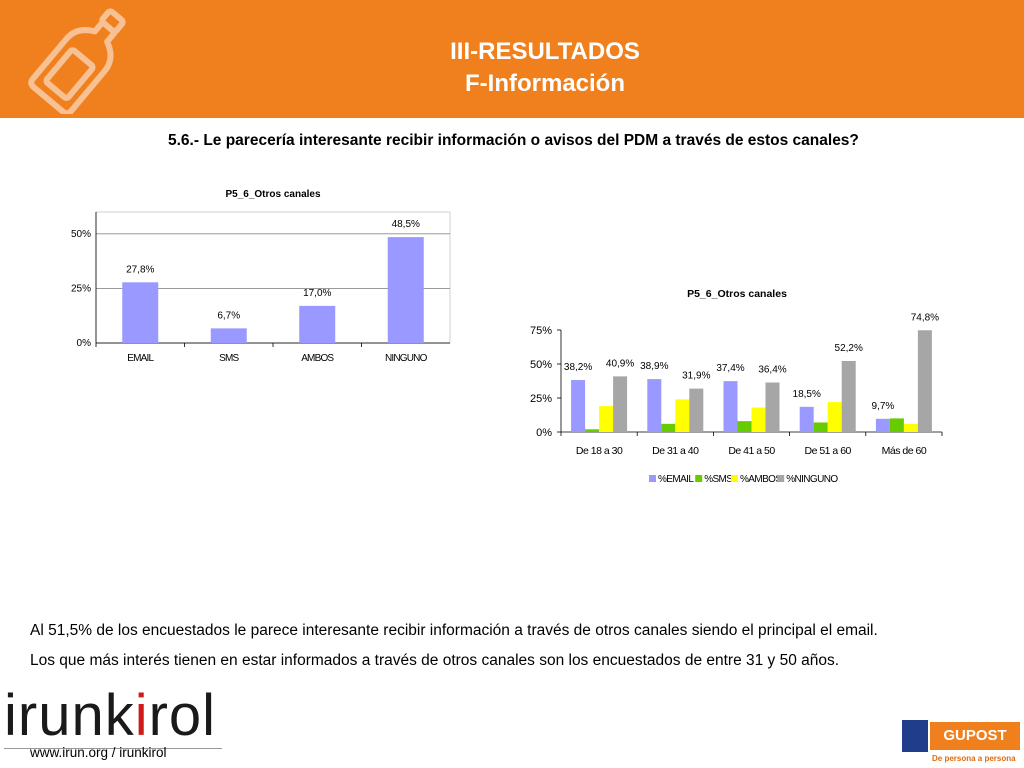 The image size is (1024, 768). I want to click on data-label: 36,4%, so click(772, 369).